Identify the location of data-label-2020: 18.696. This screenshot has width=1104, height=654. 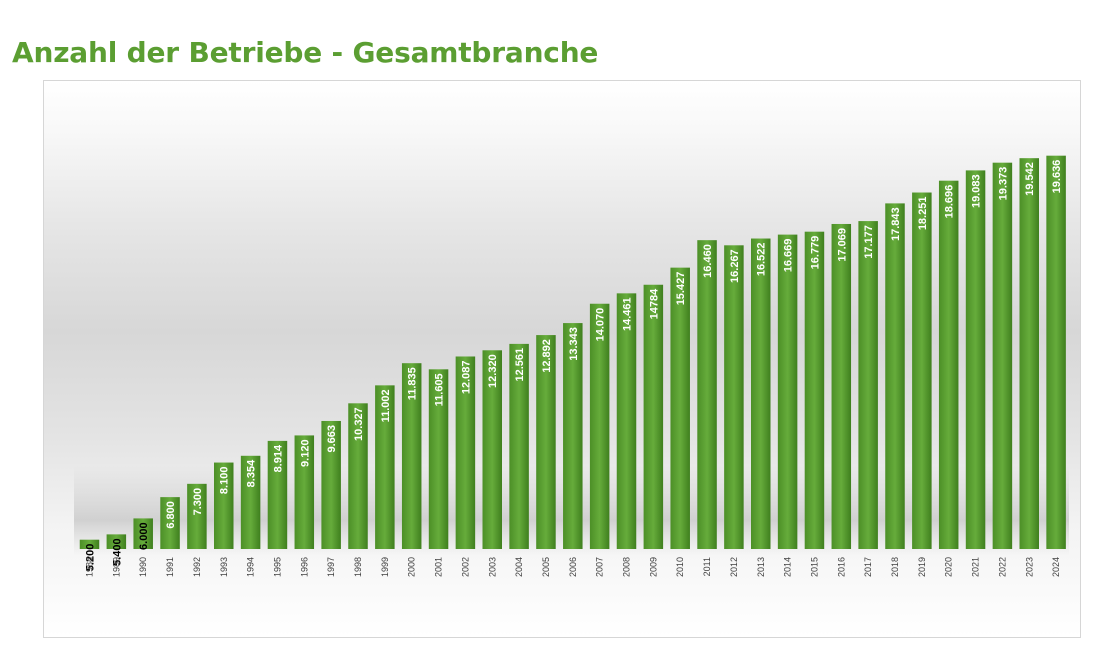
(950, 202).